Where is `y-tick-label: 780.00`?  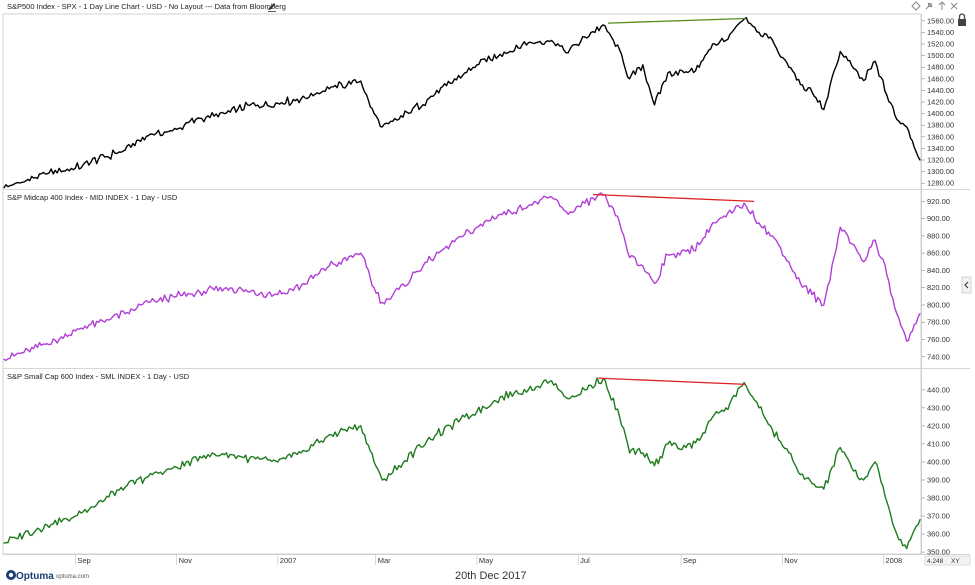 y-tick-label: 780.00 is located at coordinates (938, 322).